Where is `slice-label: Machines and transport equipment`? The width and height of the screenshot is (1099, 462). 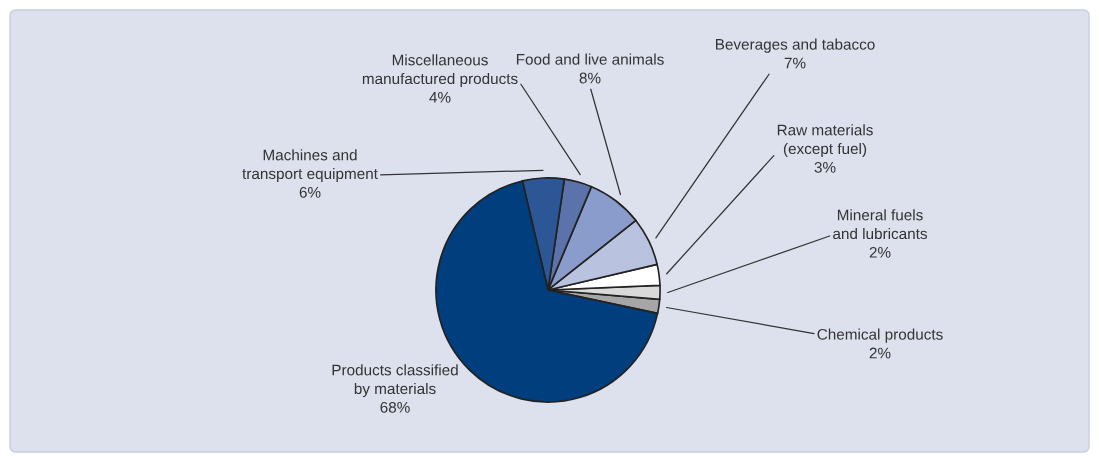 slice-label: Machines and transport equipment is located at coordinates (310, 166).